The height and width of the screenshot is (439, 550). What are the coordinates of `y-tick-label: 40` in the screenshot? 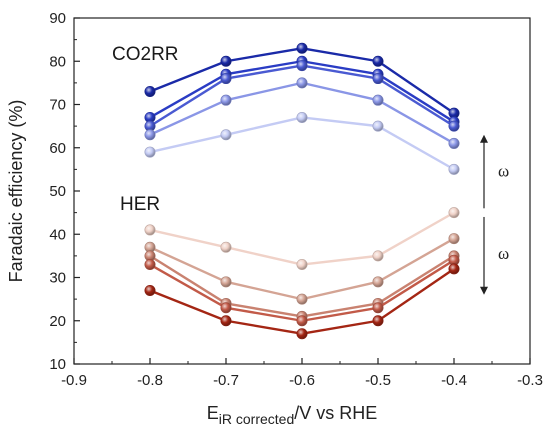 It's located at (57, 234).